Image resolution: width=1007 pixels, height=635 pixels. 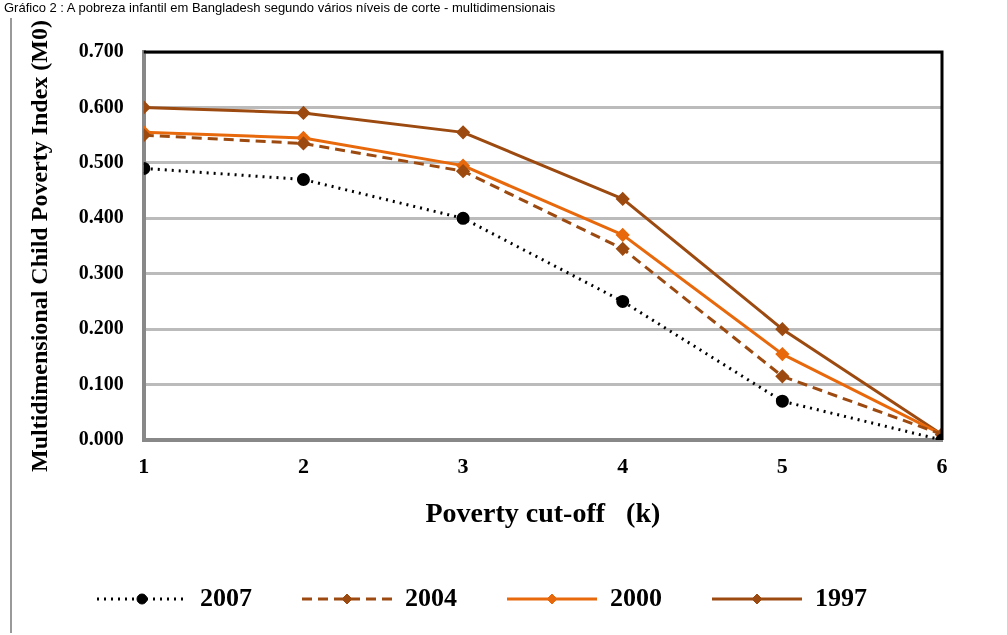 I want to click on y-tick-label: 0.400, so click(x=101, y=216).